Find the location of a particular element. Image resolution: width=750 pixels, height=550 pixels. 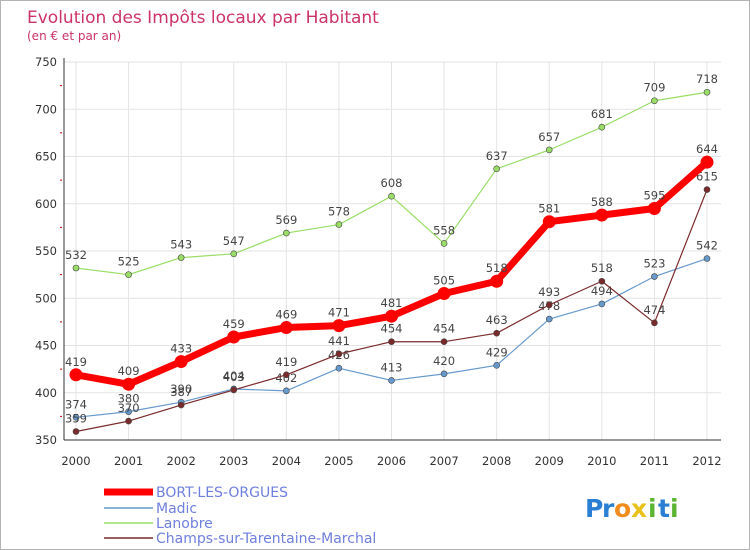

data-label: 657 is located at coordinates (549, 137).